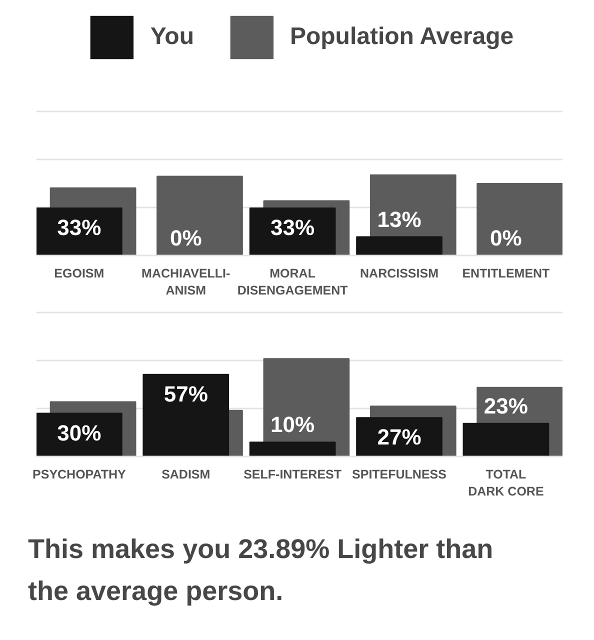  I want to click on data-label: 30%, so click(79, 433).